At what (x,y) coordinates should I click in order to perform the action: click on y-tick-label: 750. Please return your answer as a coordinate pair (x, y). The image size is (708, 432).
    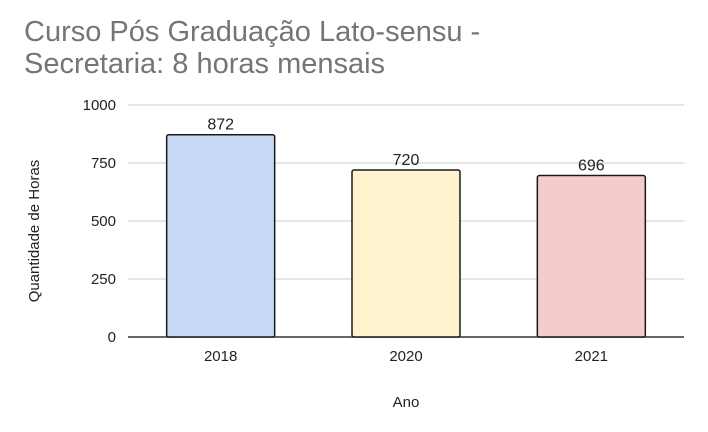
    Looking at the image, I should click on (103, 163).